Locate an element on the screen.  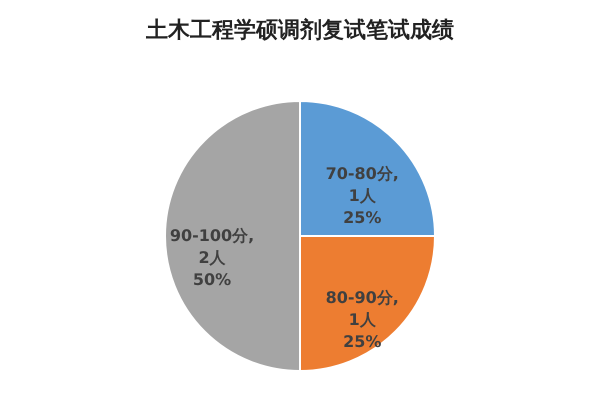
slice-label: 70-80分, 1人 25% is located at coordinates (362, 195).